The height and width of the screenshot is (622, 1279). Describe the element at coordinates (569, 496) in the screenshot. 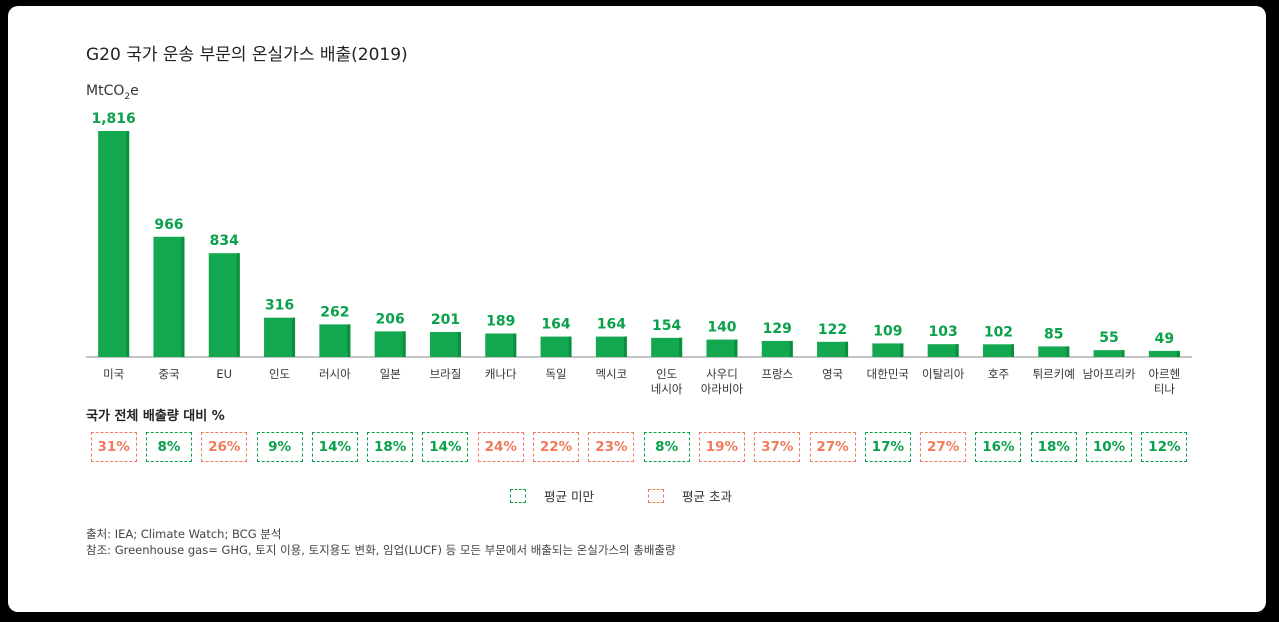

I see `legend-below-label: 평균 미만` at that location.